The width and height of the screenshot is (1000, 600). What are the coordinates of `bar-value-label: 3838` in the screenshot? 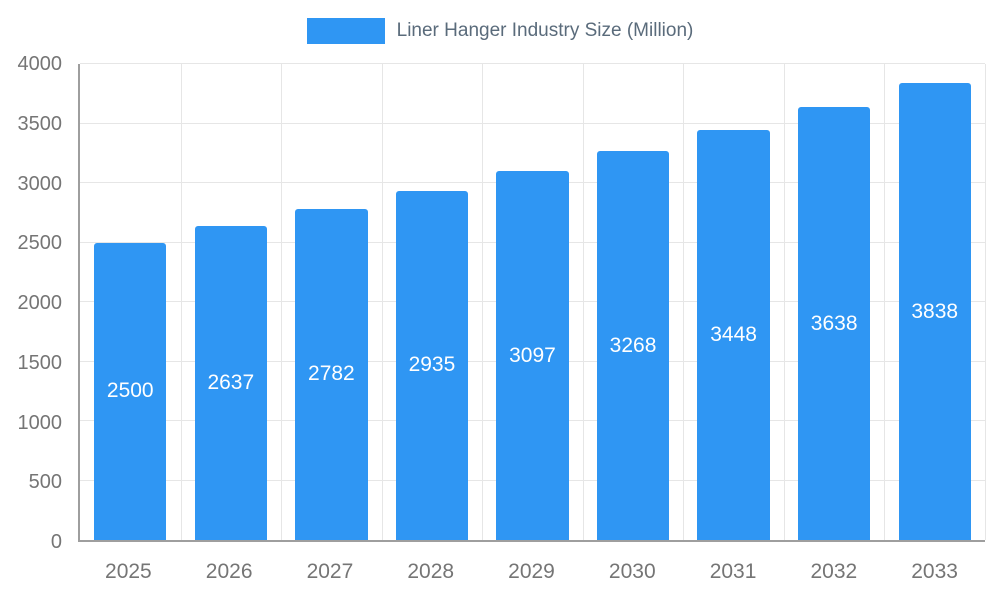 It's located at (935, 311).